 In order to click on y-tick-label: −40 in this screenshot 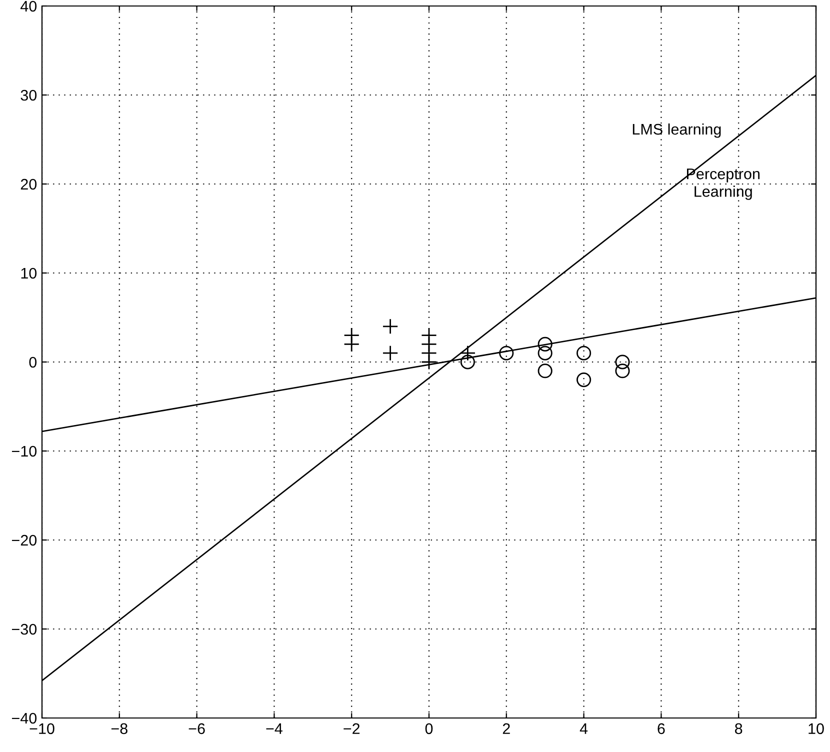, I will do `click(24, 718)`.